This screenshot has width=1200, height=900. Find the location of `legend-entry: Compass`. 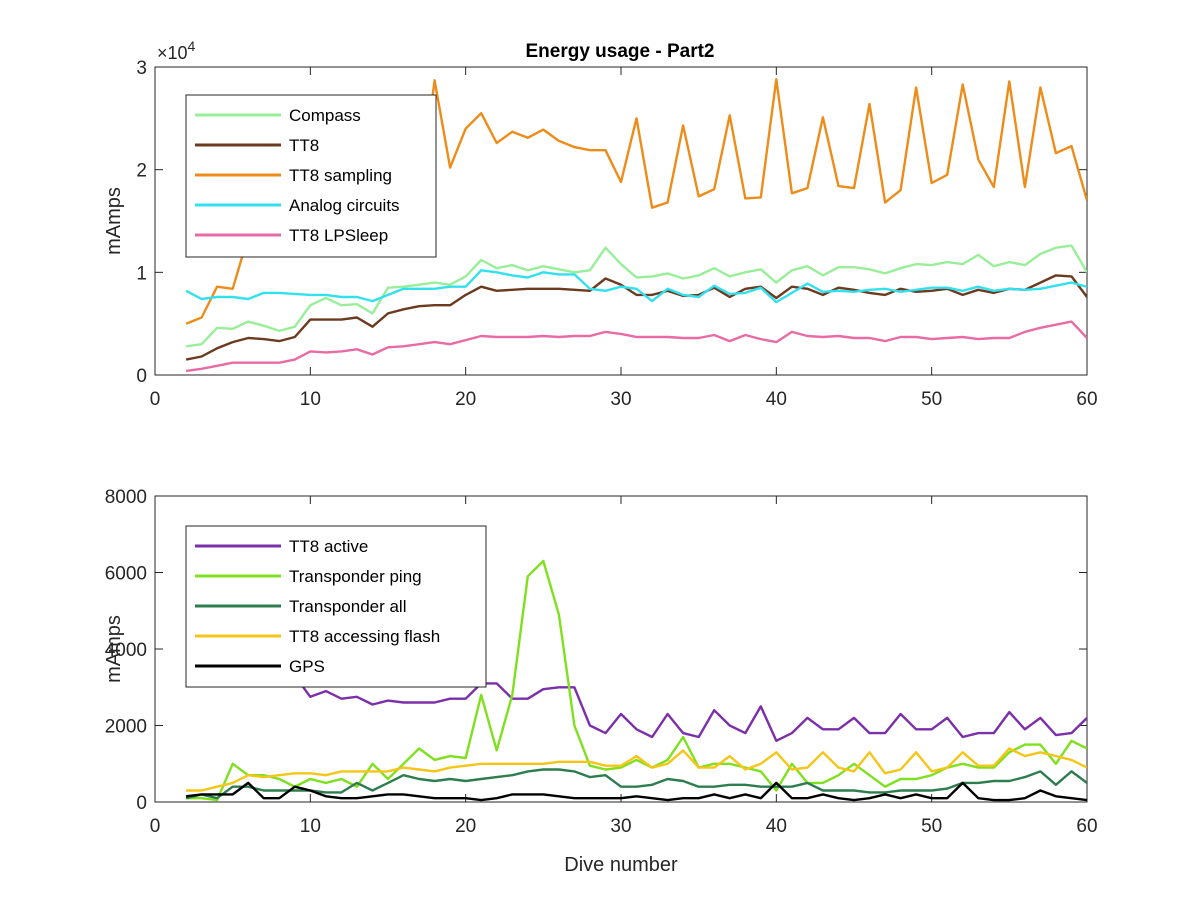

legend-entry: Compass is located at coordinates (325, 115).